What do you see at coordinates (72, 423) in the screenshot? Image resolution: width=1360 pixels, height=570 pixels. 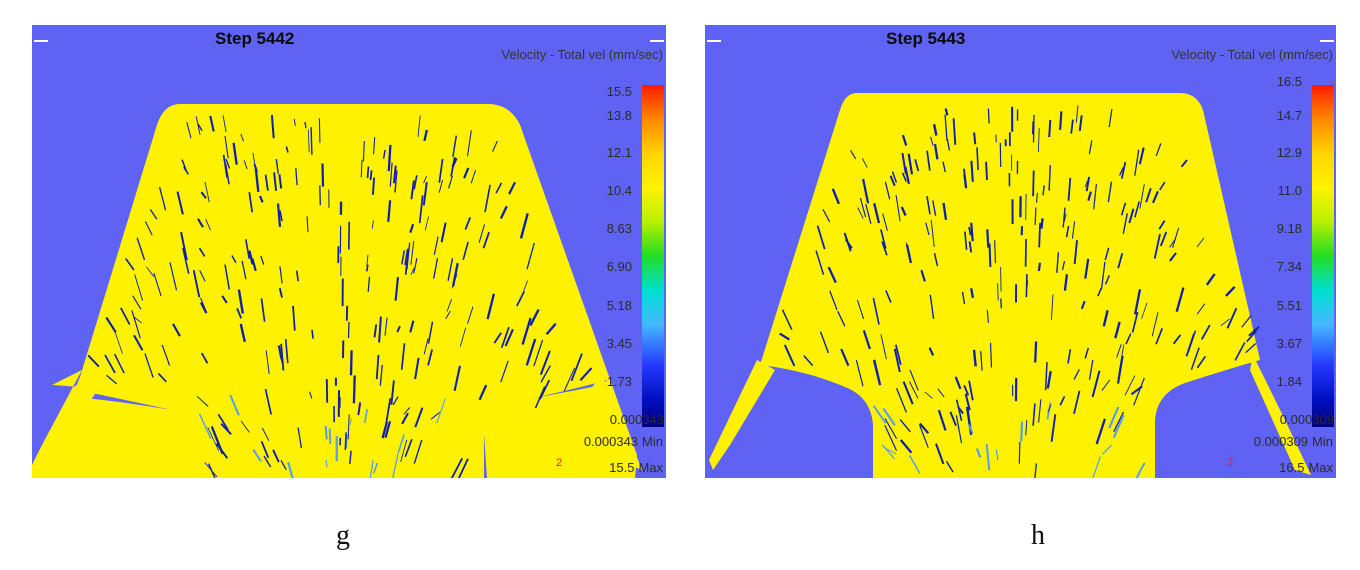 I see `material-left-flank-g` at bounding box center [72, 423].